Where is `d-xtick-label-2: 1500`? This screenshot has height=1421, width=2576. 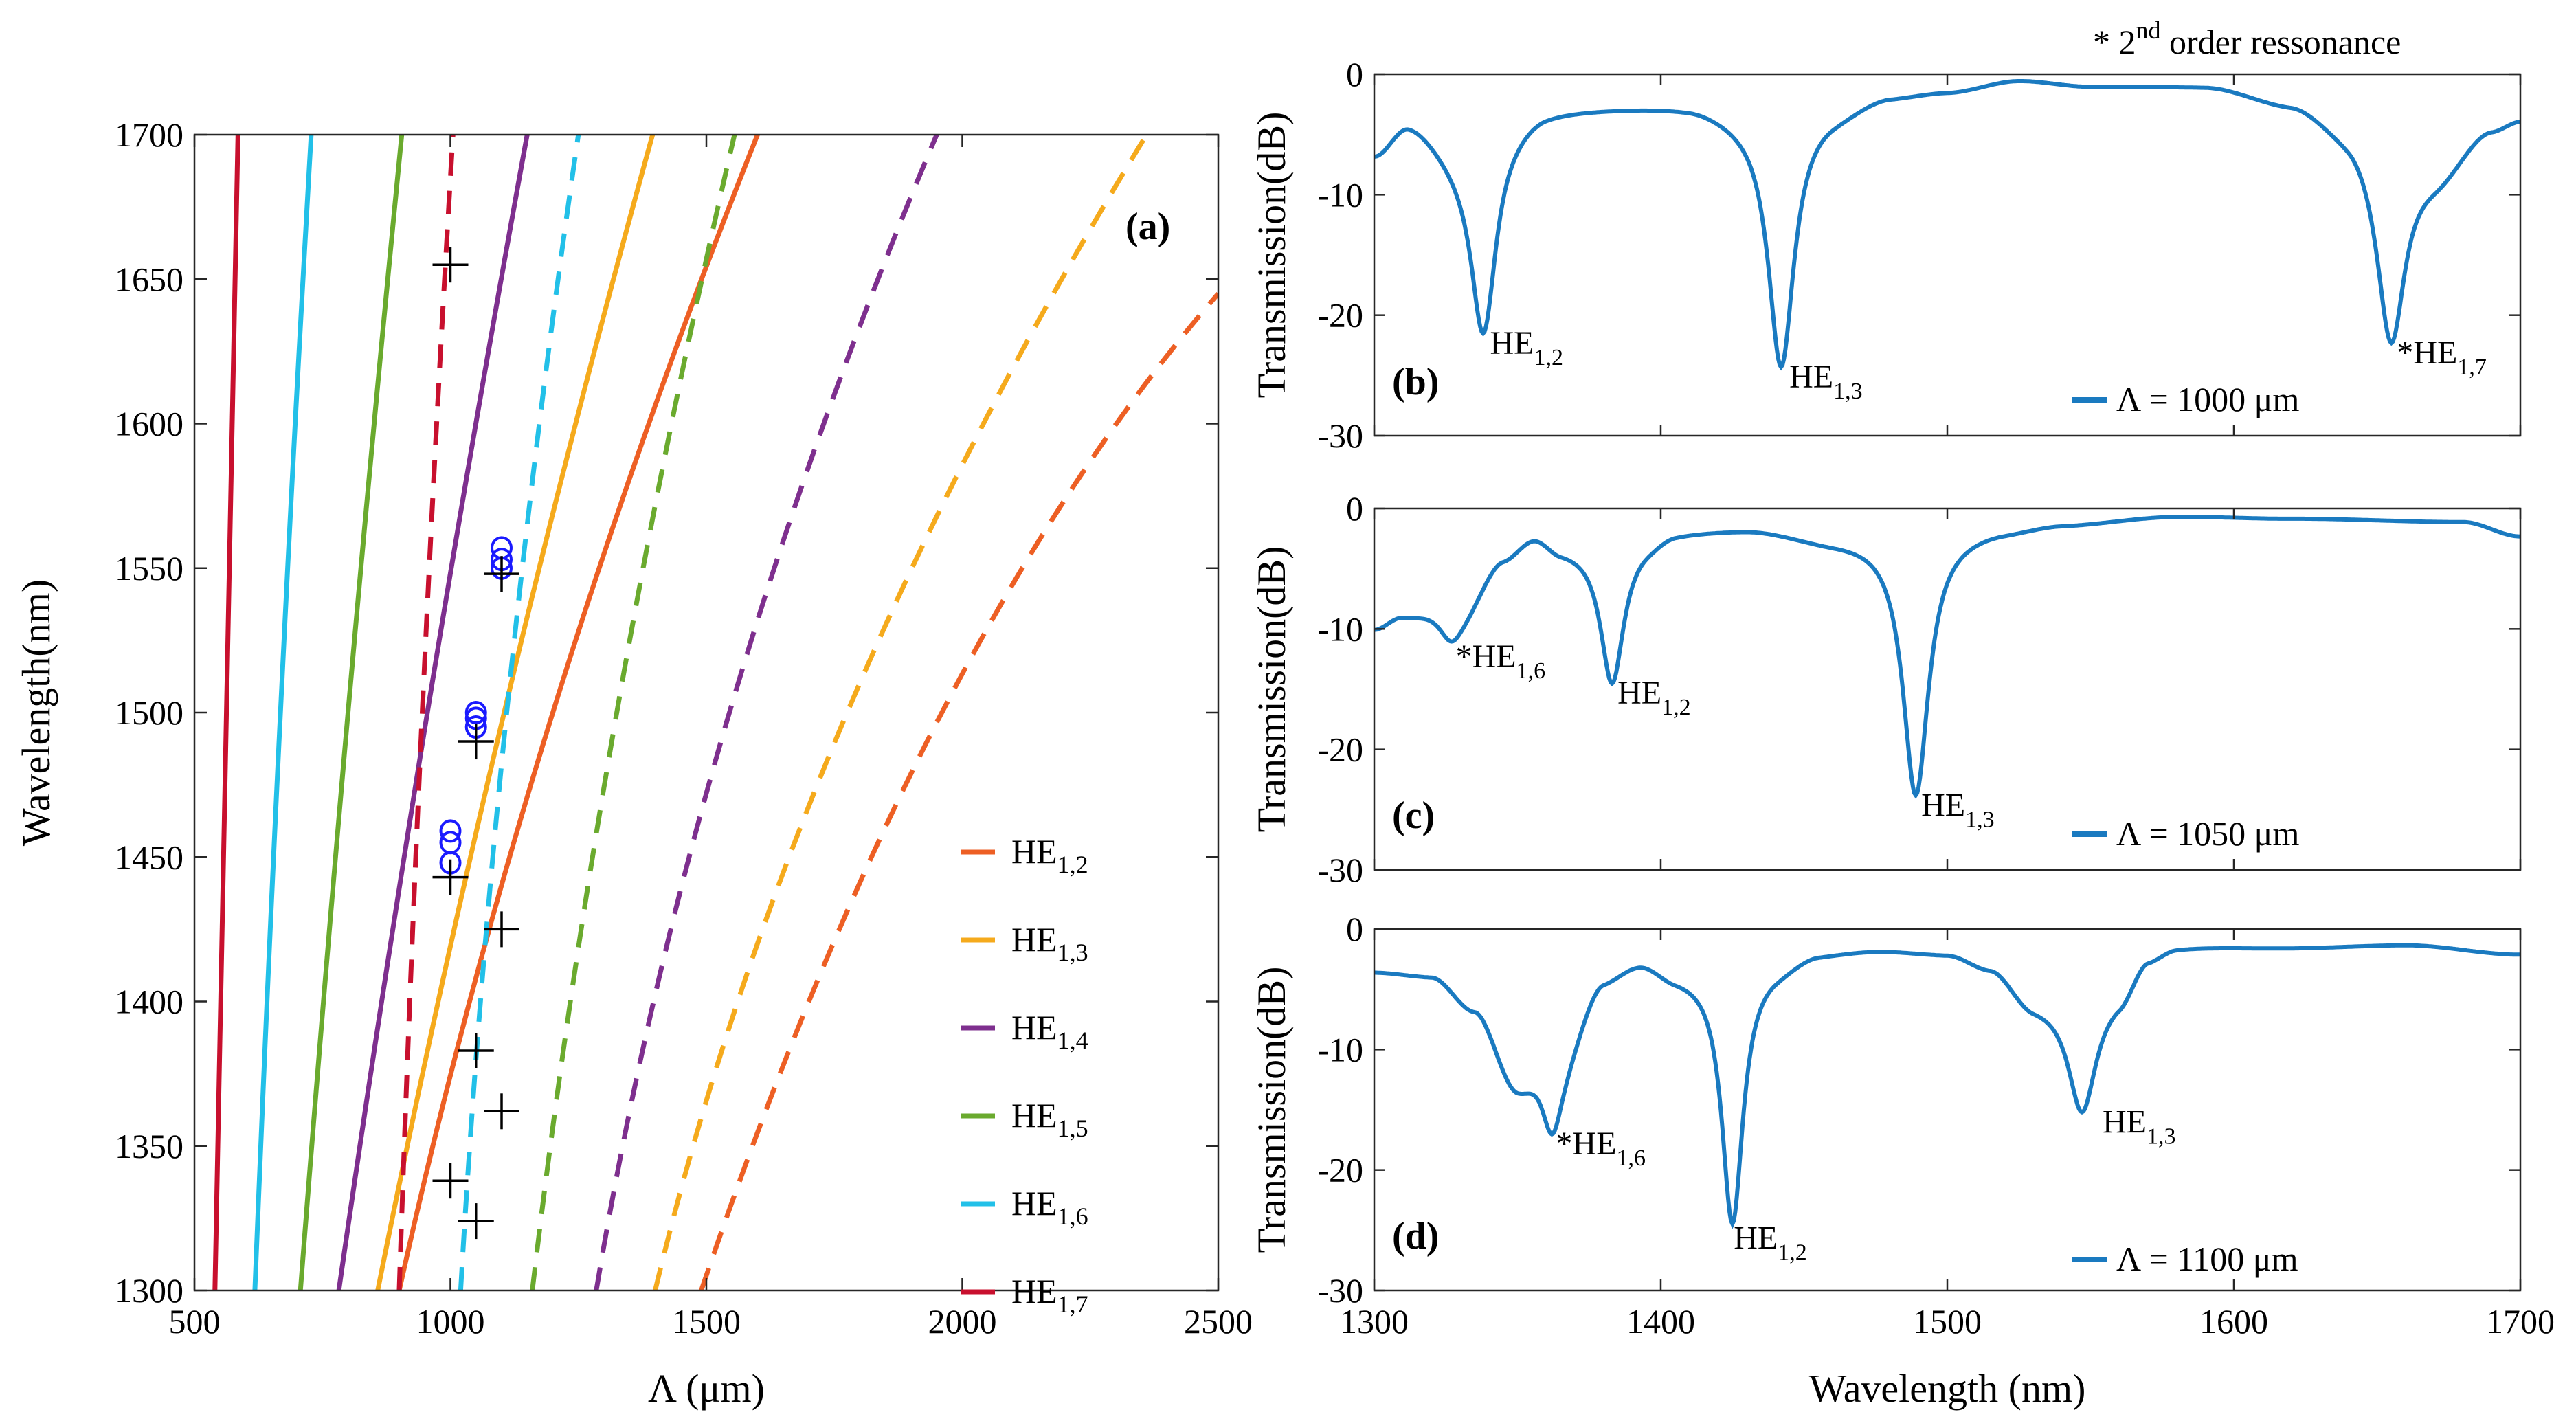
d-xtick-label-2: 1500 is located at coordinates (1948, 1321).